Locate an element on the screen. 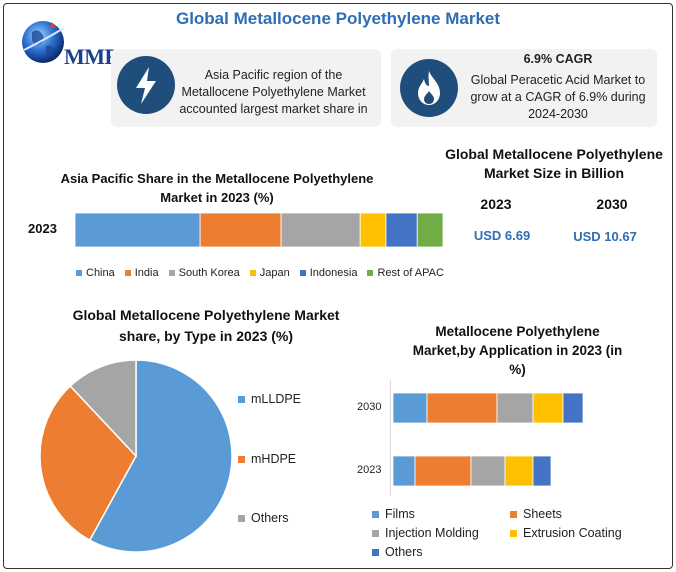 The height and width of the screenshot is (572, 676). legend-item-rest-of-apac: Rest of APAC is located at coordinates (405, 273).